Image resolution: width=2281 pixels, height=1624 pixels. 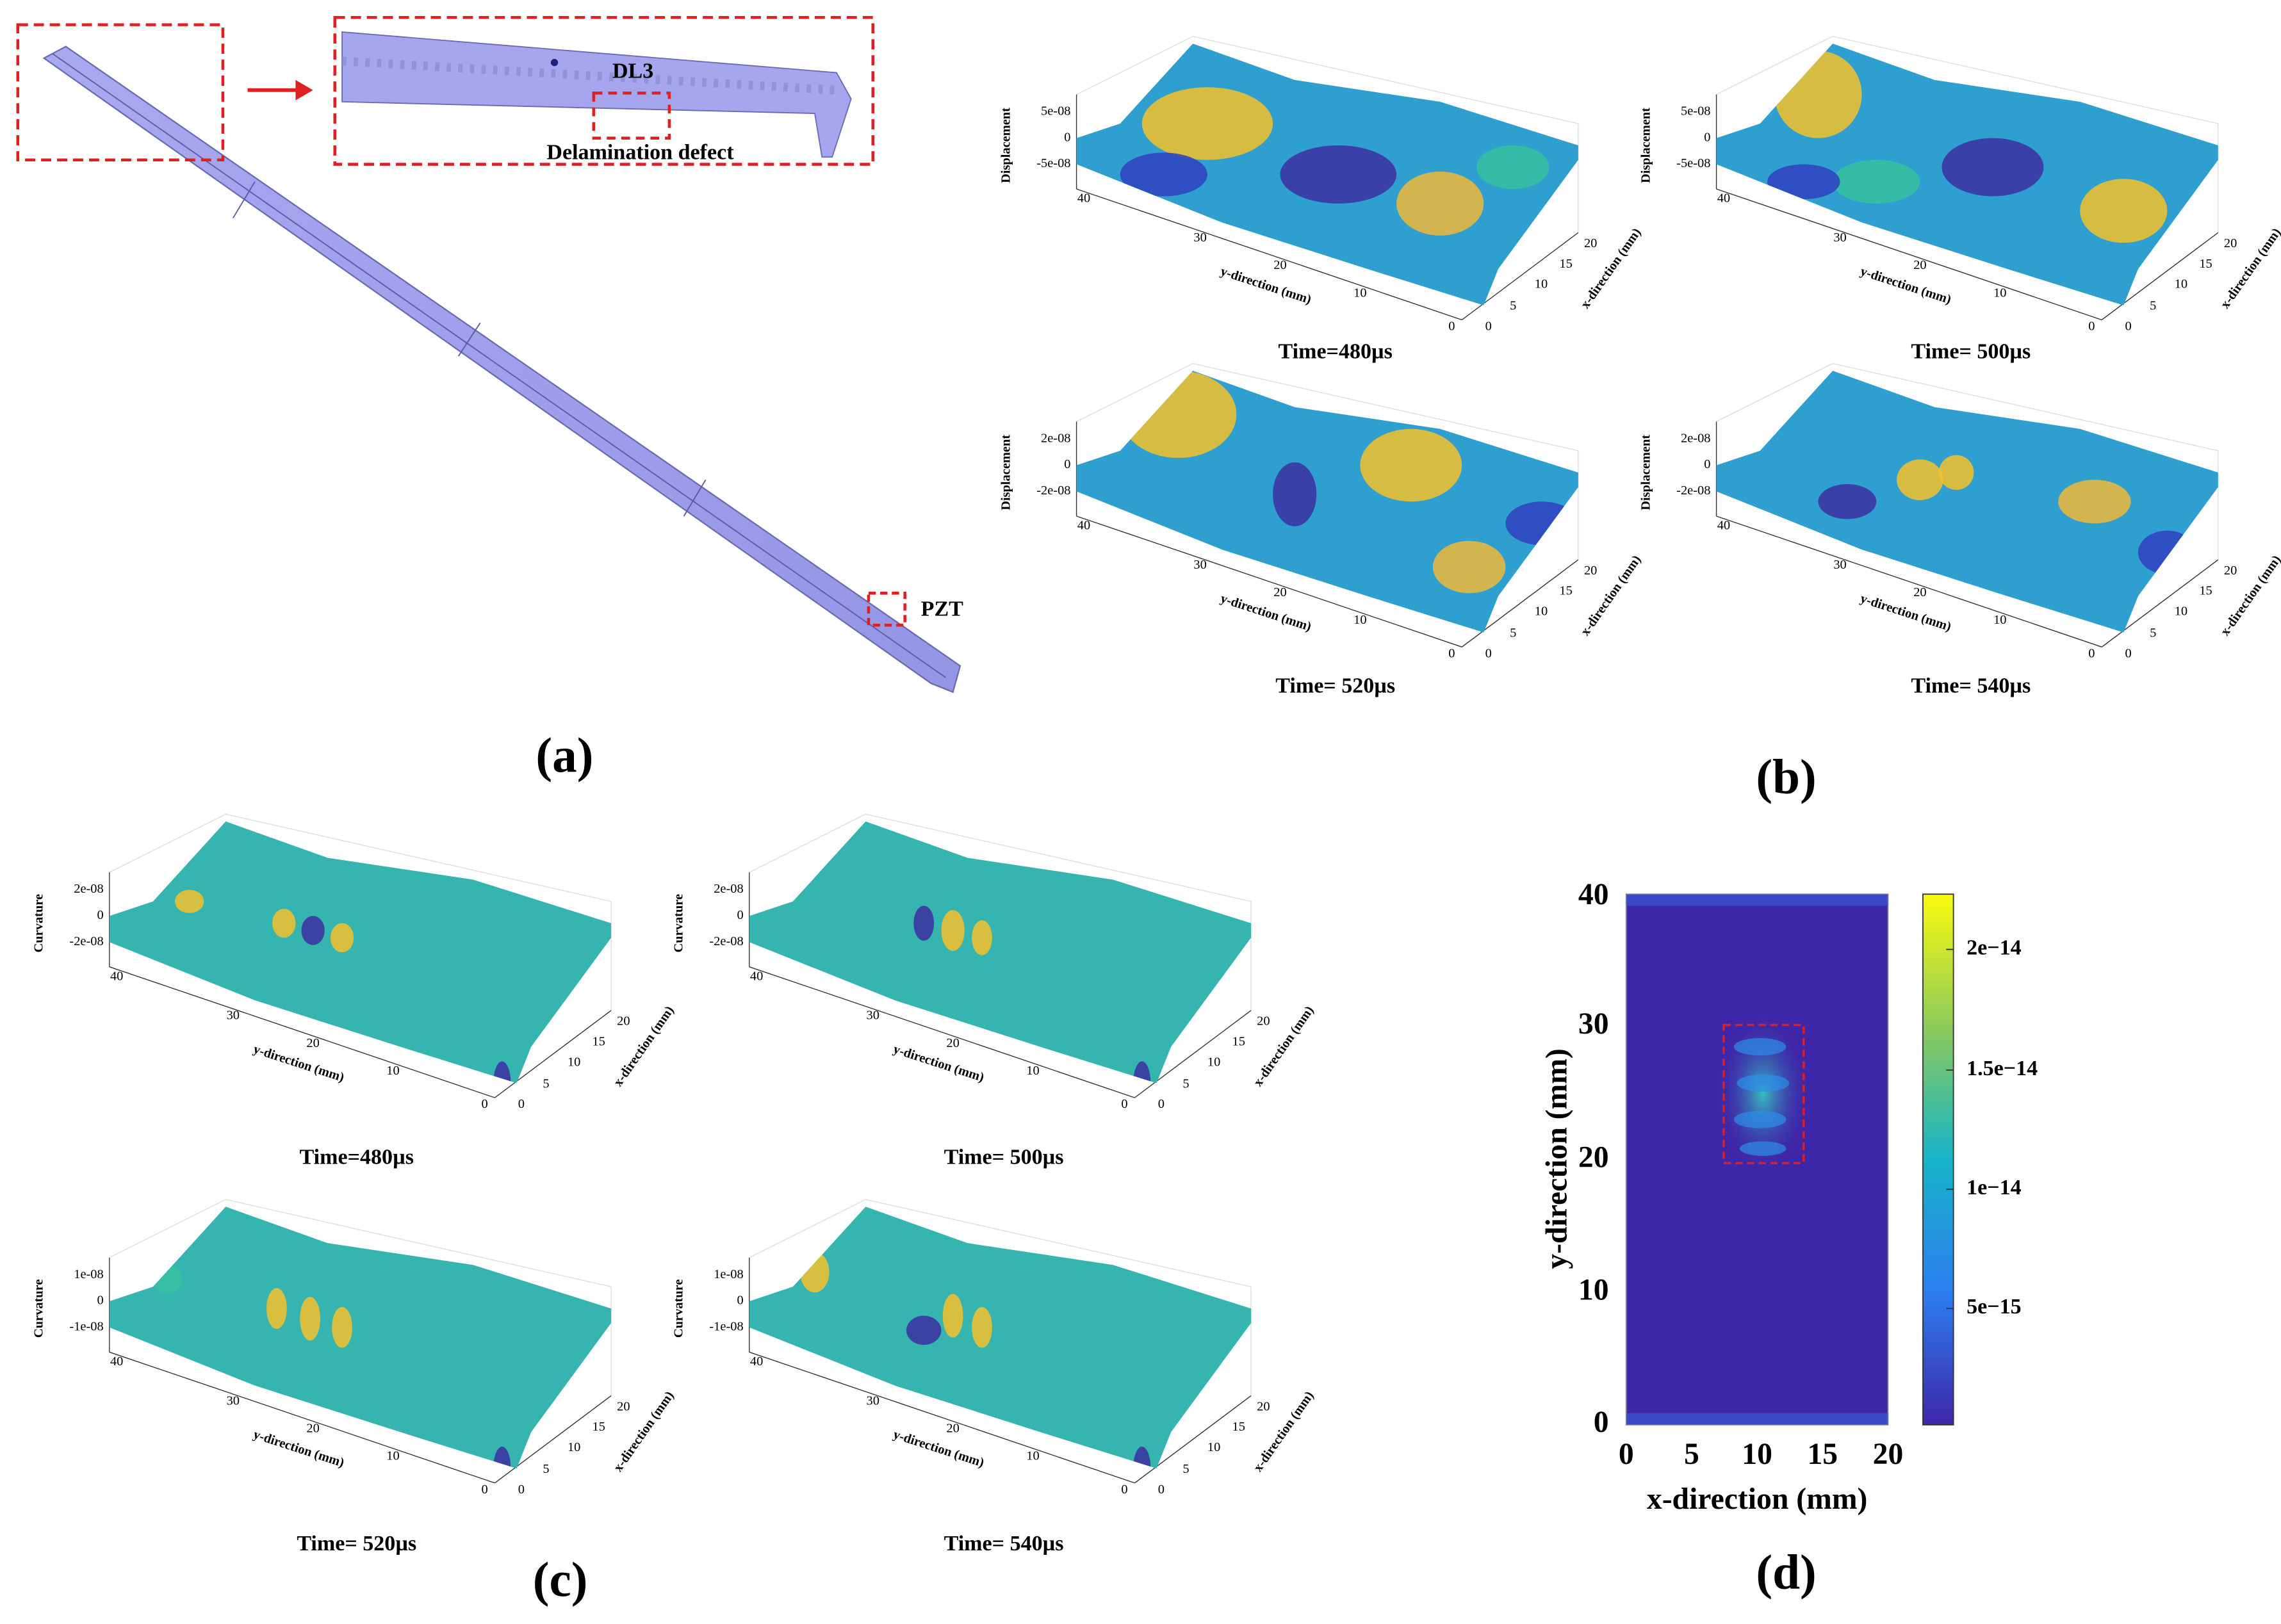 What do you see at coordinates (1053, 163) in the screenshot?
I see `z-tick-label: -5e-08` at bounding box center [1053, 163].